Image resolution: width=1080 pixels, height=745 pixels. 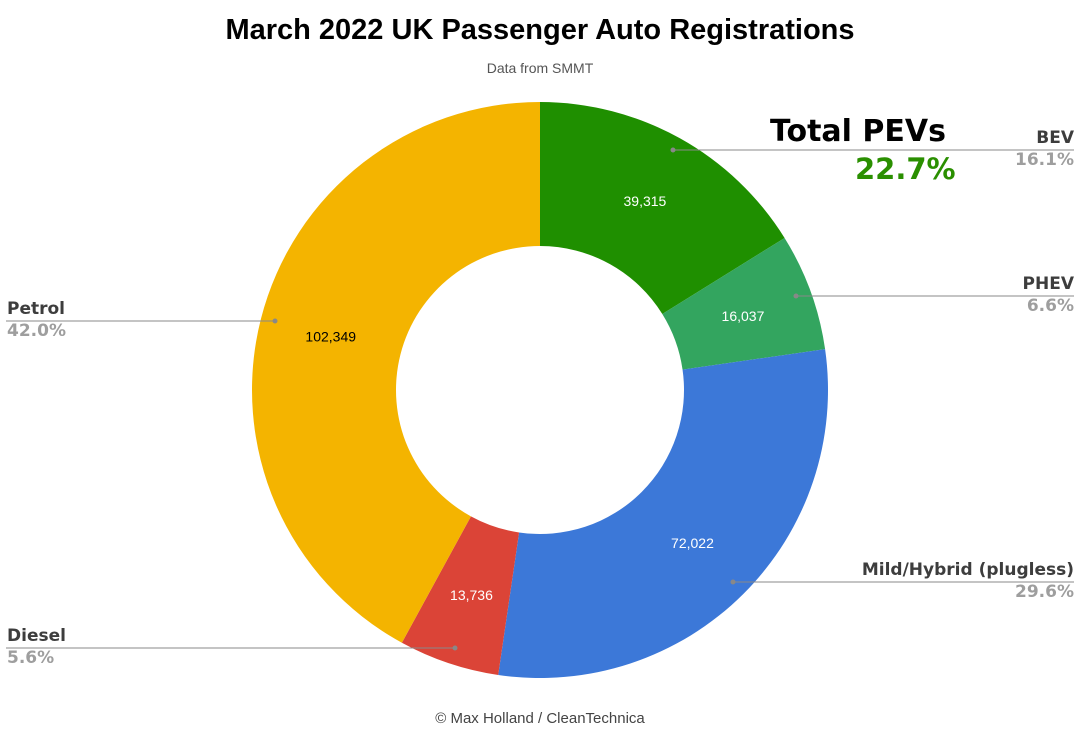 What do you see at coordinates (692, 543) in the screenshot?
I see `value-label: 72,022` at bounding box center [692, 543].